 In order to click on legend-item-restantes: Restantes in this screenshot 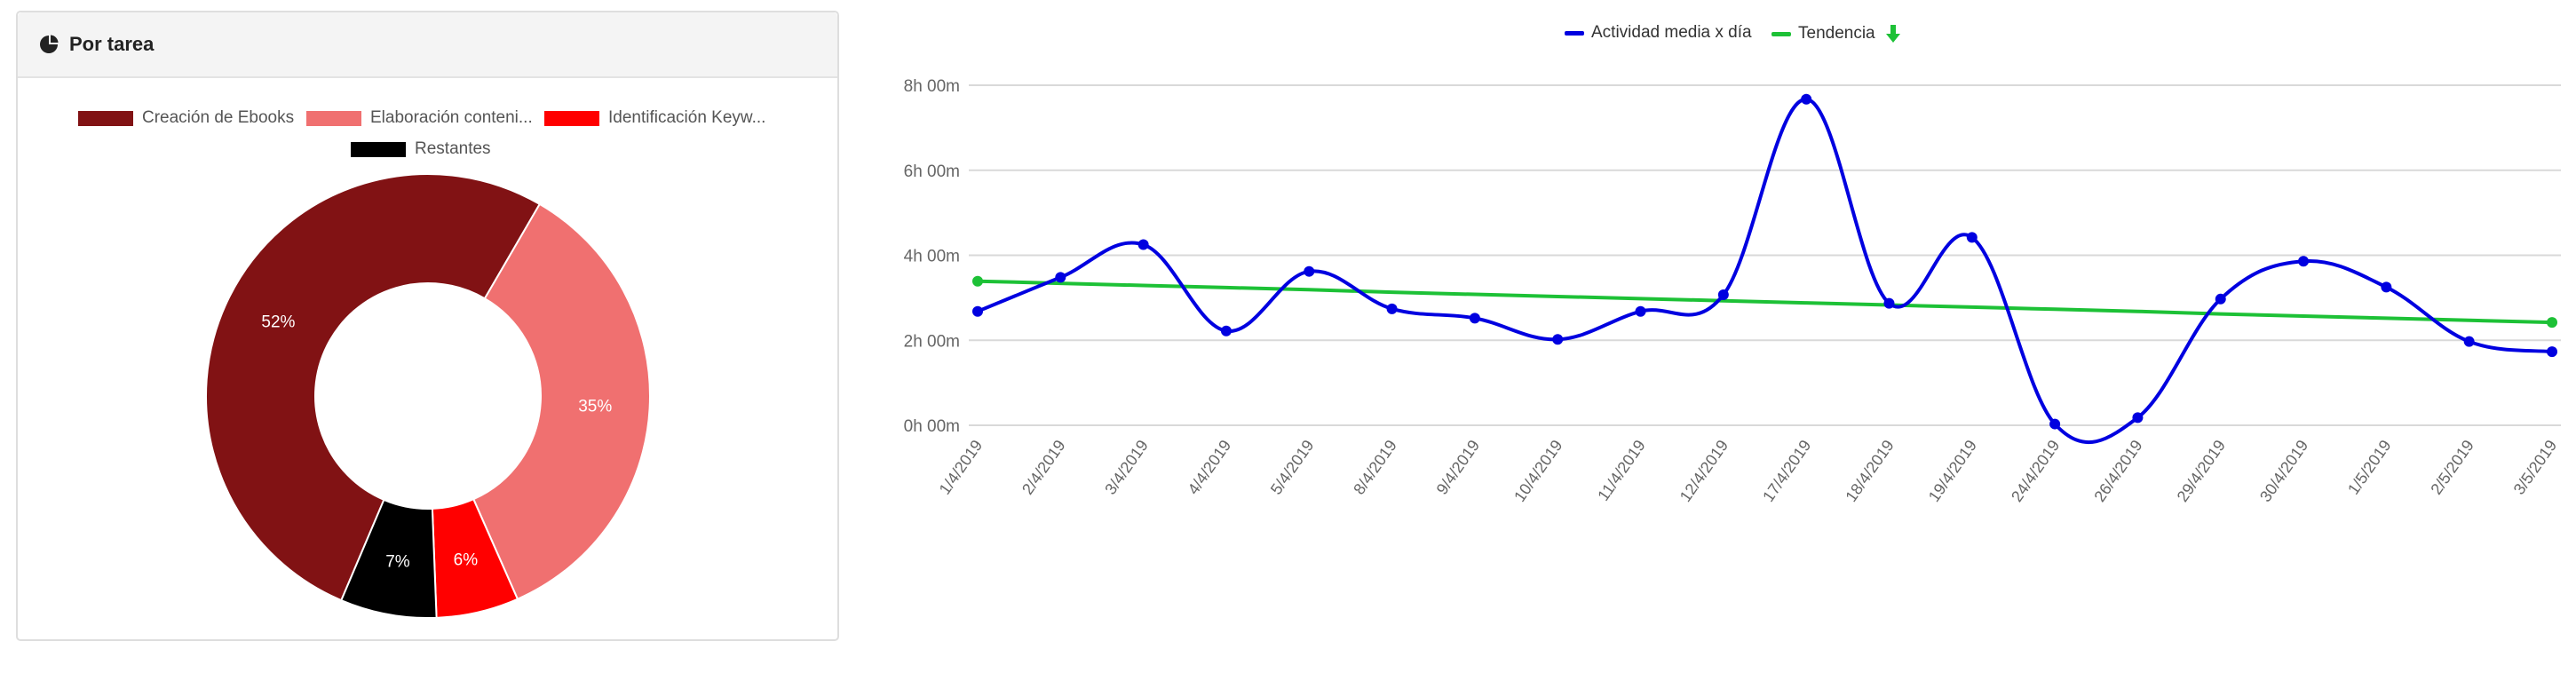, I will do `click(421, 149)`.